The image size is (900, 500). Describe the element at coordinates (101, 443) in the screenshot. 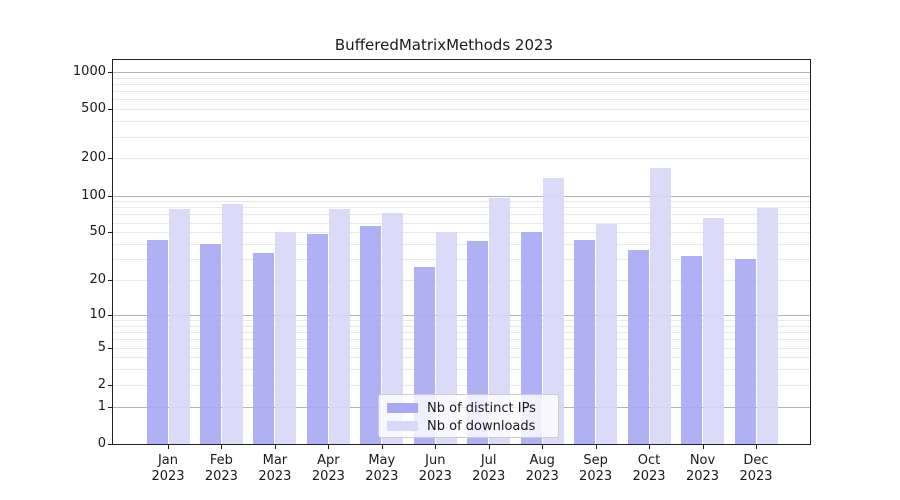

I see `y-tick-label: 0` at that location.